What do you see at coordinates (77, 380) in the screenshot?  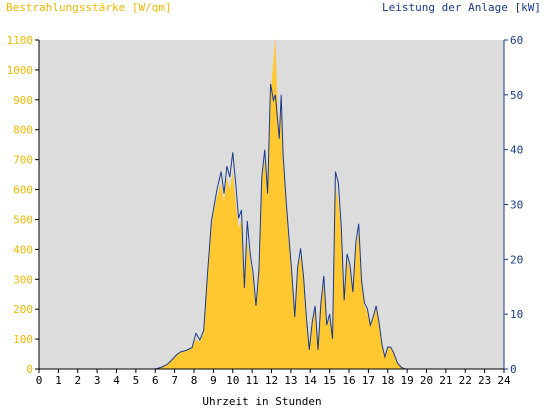 I see `x-tick-label: 2` at bounding box center [77, 380].